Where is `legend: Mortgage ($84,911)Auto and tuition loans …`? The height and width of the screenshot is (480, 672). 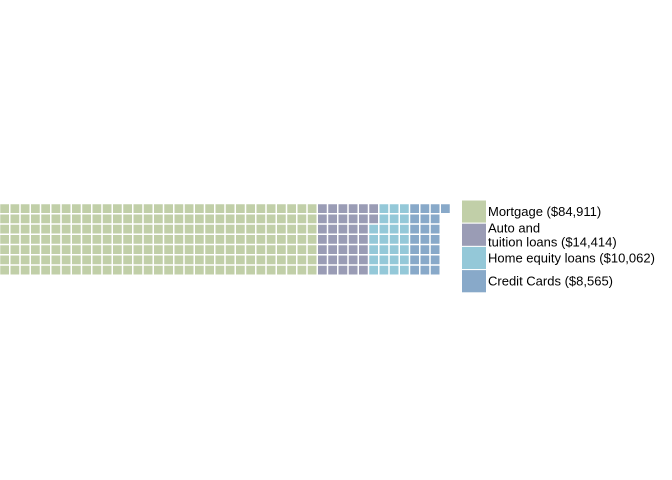
legend: Mortgage ($84,911)Auto and tuition loans … is located at coordinates (558, 246).